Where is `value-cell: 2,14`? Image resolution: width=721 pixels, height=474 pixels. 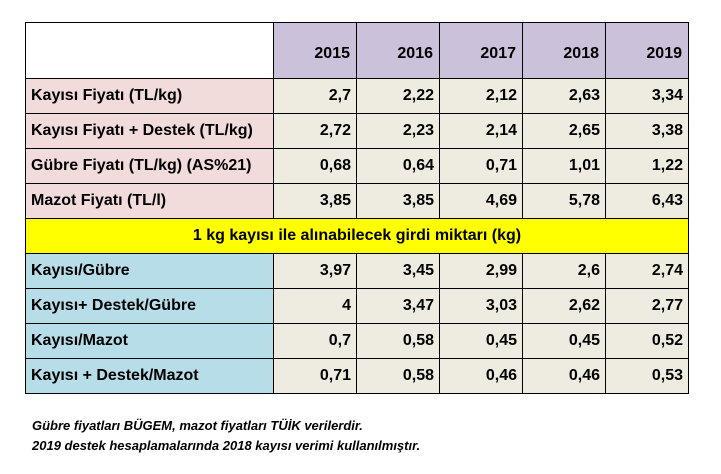
value-cell: 2,14 is located at coordinates (481, 131).